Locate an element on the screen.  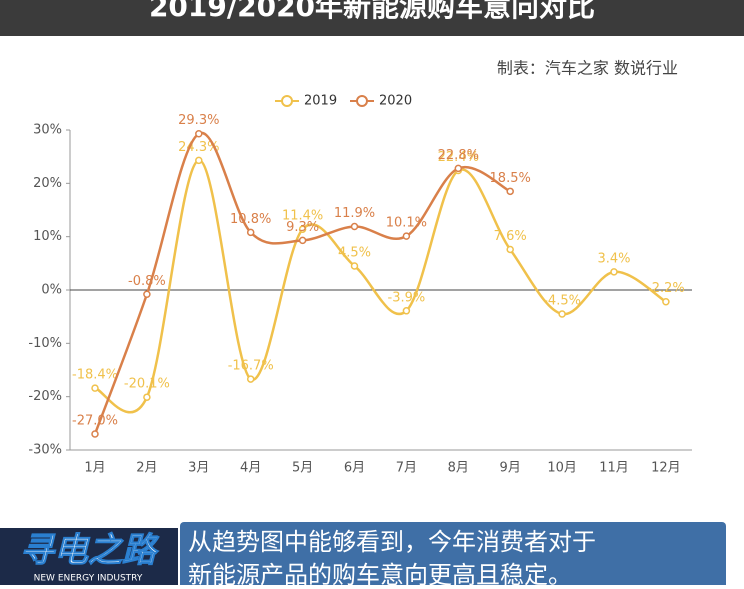
header-bar is located at coordinates (372, 18).